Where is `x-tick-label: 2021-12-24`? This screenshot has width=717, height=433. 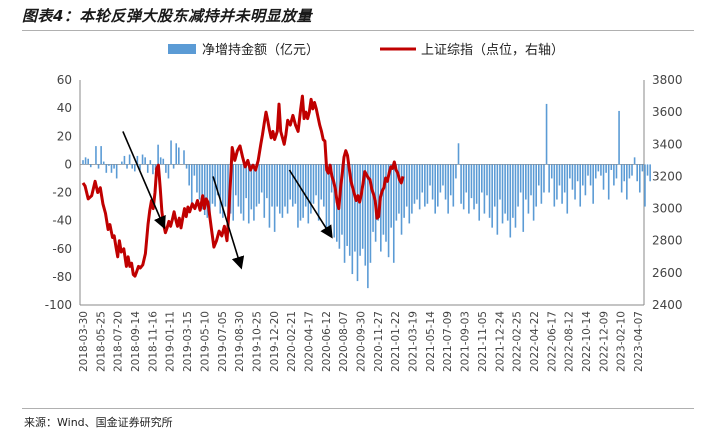 x-tick-label: 2021-12-24 is located at coordinates (500, 341).